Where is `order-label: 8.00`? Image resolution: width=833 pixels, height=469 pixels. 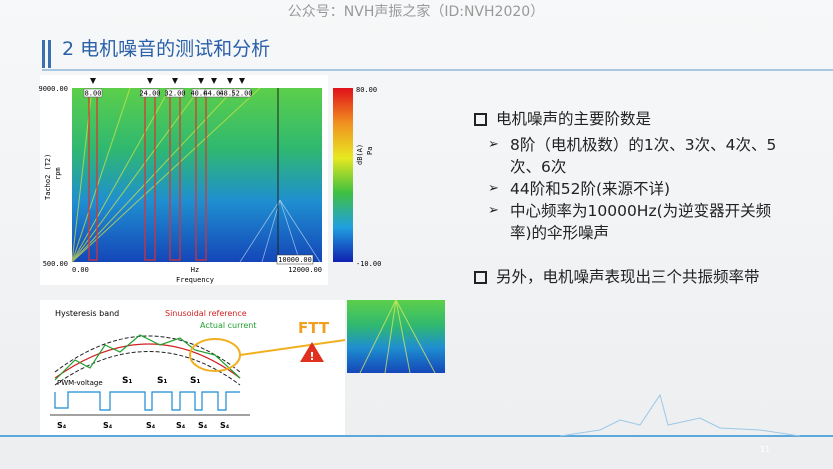 order-label: 8.00 is located at coordinates (93, 94).